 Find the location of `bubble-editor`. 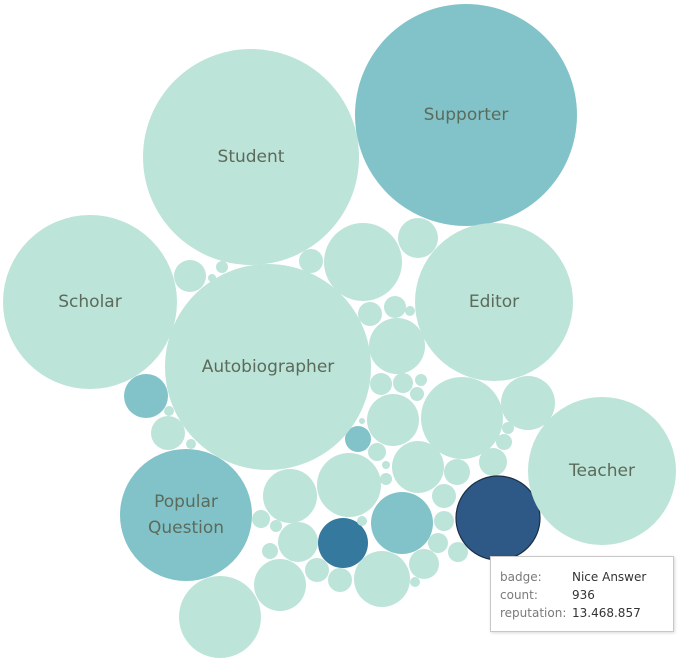

bubble-editor is located at coordinates (494, 302).